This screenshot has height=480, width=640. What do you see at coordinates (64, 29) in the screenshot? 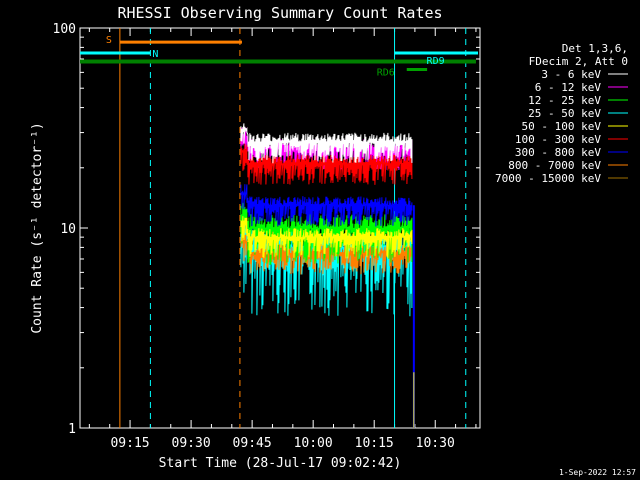
I see `y-tick-label: 100` at bounding box center [64, 29].